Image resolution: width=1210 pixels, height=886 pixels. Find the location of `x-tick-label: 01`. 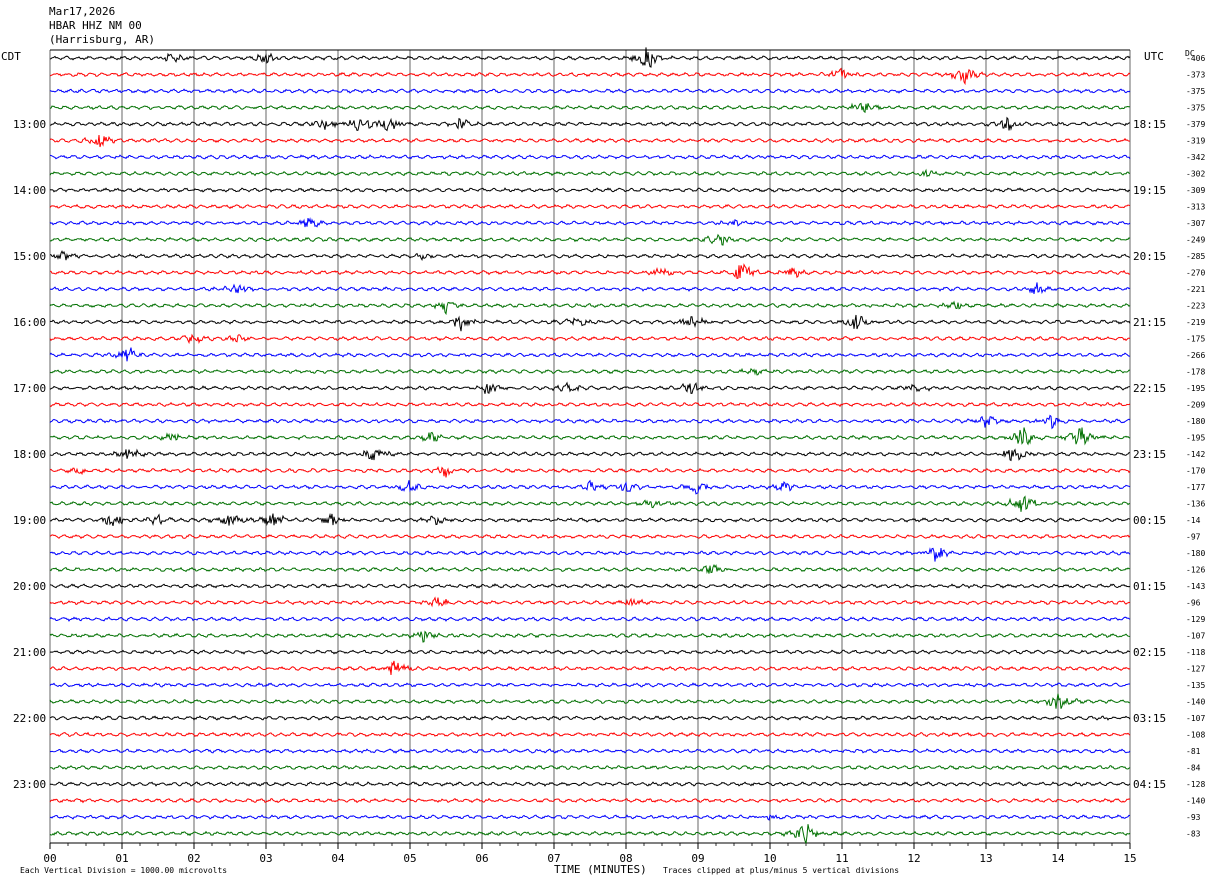

x-tick-label: 01 is located at coordinates (121, 858).